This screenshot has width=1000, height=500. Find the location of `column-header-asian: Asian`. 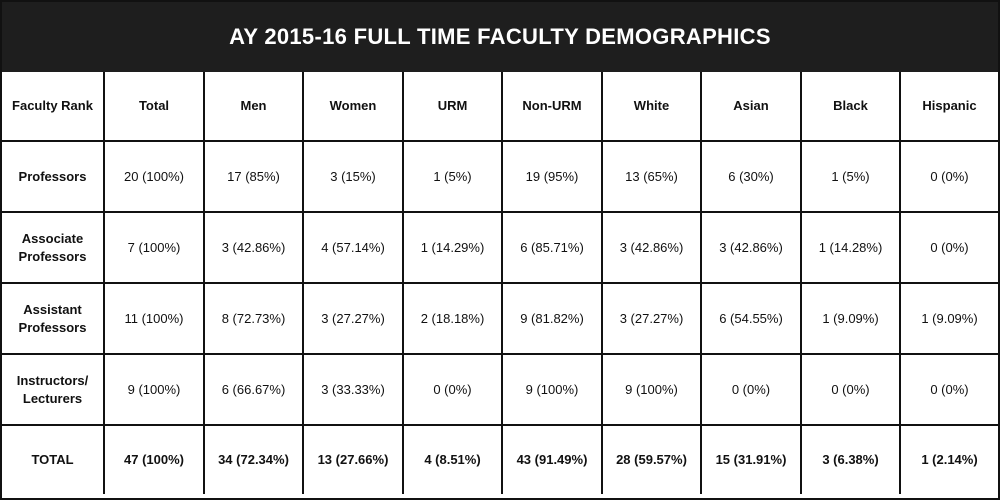

column-header-asian: Asian is located at coordinates (751, 107).